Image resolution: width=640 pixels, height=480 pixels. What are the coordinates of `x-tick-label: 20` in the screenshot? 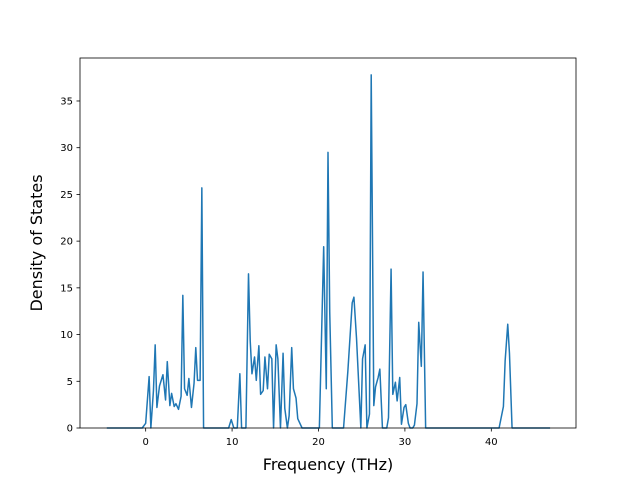 It's located at (318, 442).